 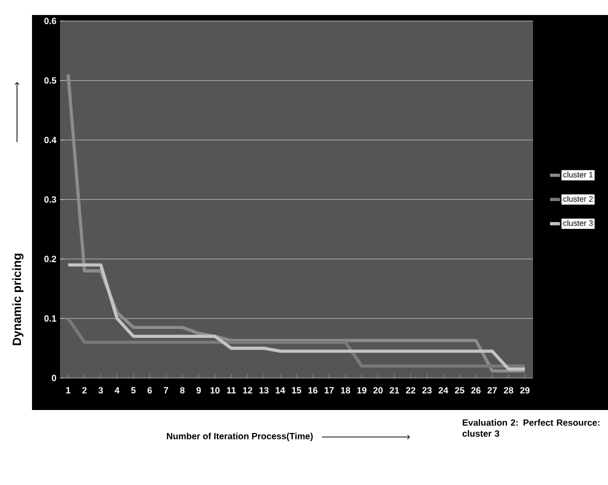 What do you see at coordinates (239, 437) in the screenshot?
I see `x-axis-title: Number of Iteration Process(Time)` at bounding box center [239, 437].